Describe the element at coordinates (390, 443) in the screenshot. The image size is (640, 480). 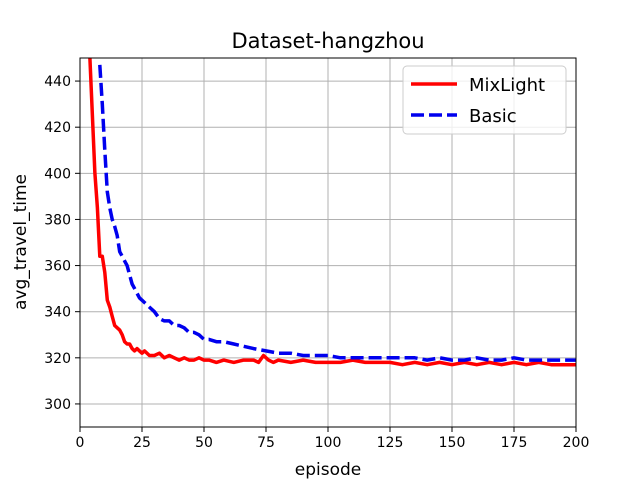
I see `x-tick-label: 125` at that location.